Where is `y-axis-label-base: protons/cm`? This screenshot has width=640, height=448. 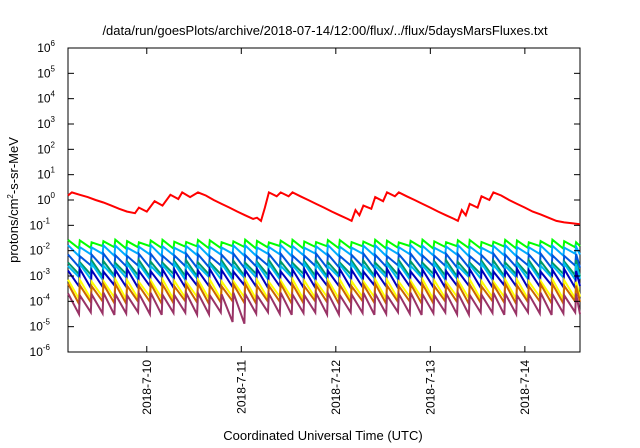 y-axis-label-base: protons/cm is located at coordinates (13, 231).